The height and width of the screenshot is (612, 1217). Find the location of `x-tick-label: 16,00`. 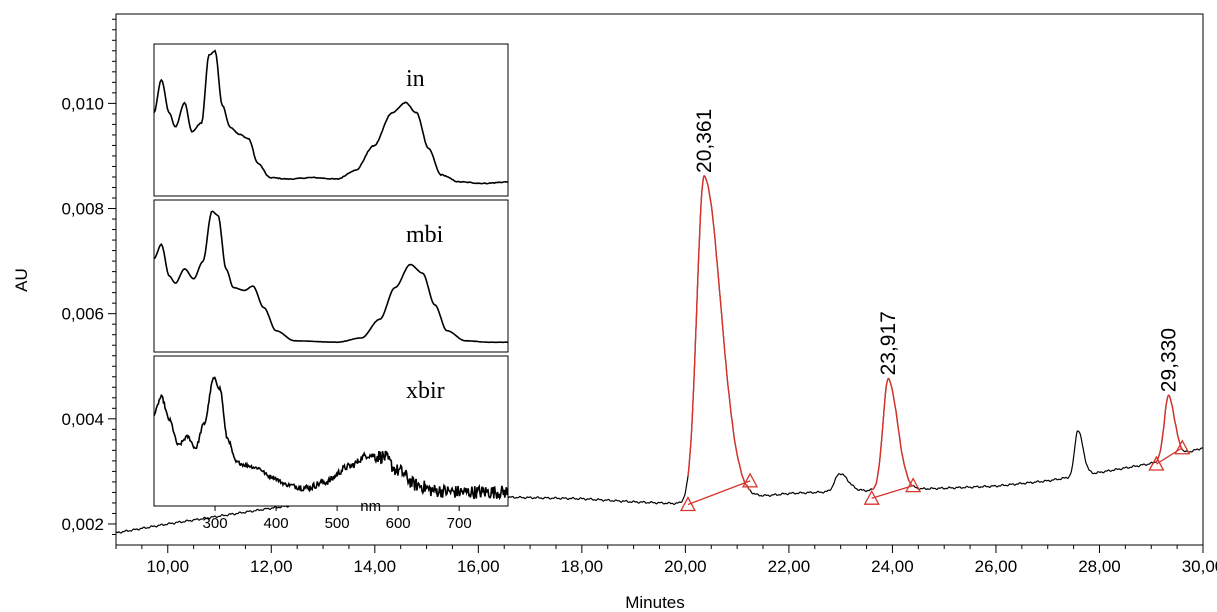

x-tick-label: 16,00 is located at coordinates (478, 566).